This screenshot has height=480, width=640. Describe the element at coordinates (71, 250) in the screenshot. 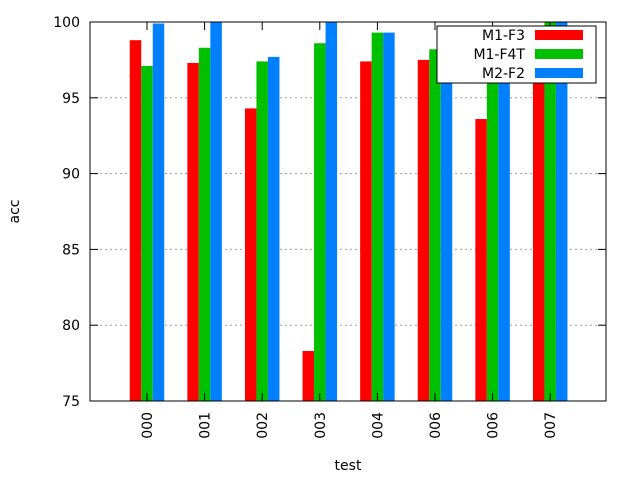

I see `y-tick-label: 85` at that location.